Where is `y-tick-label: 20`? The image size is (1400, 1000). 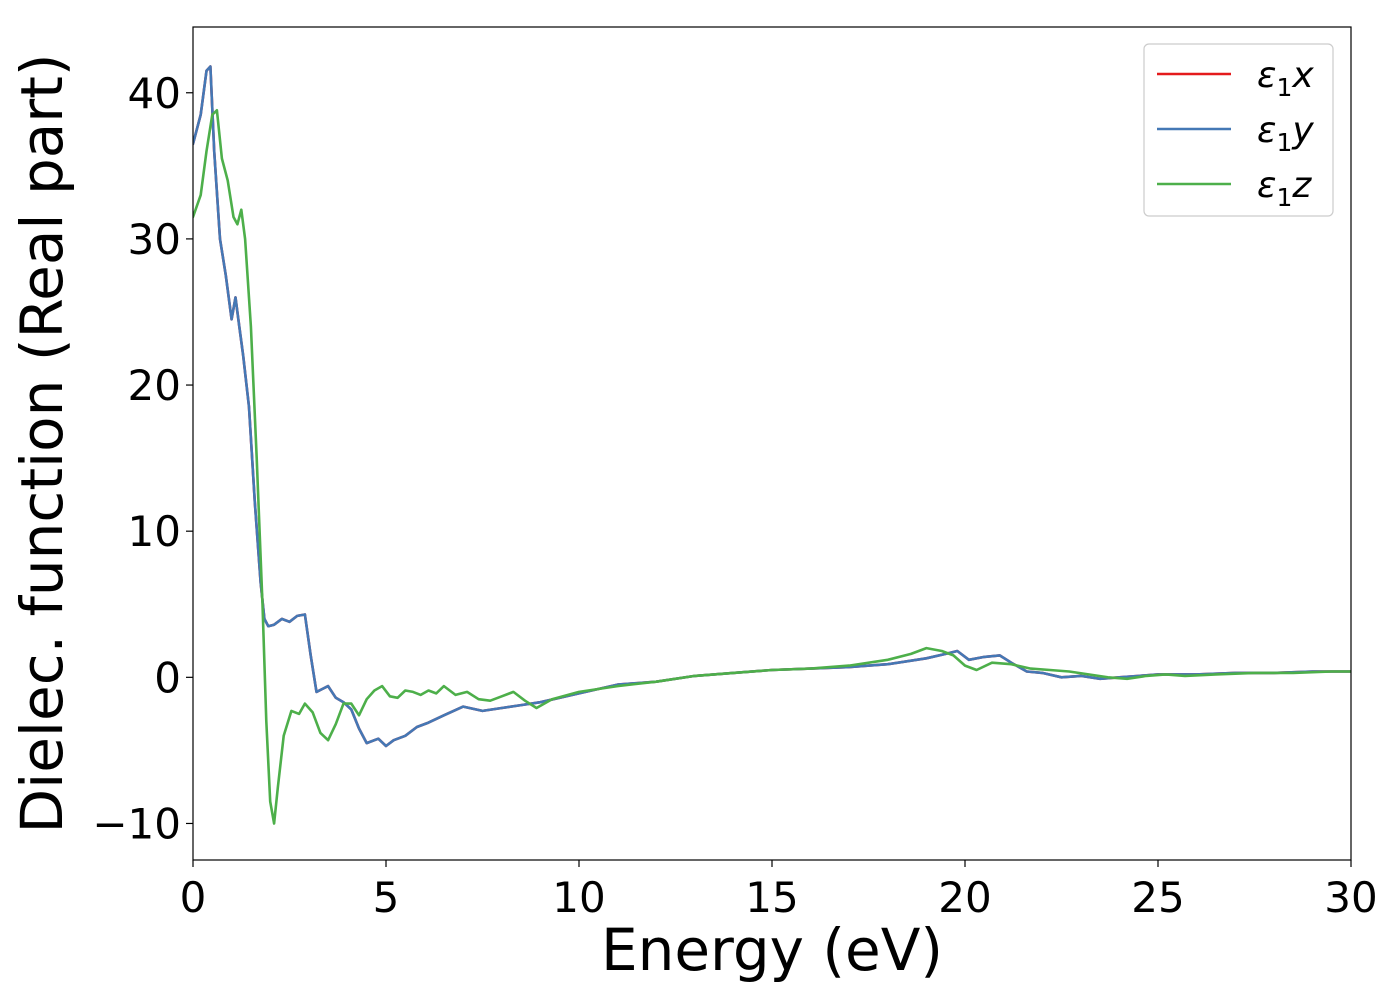
y-tick-label: 20 is located at coordinates (154, 385).